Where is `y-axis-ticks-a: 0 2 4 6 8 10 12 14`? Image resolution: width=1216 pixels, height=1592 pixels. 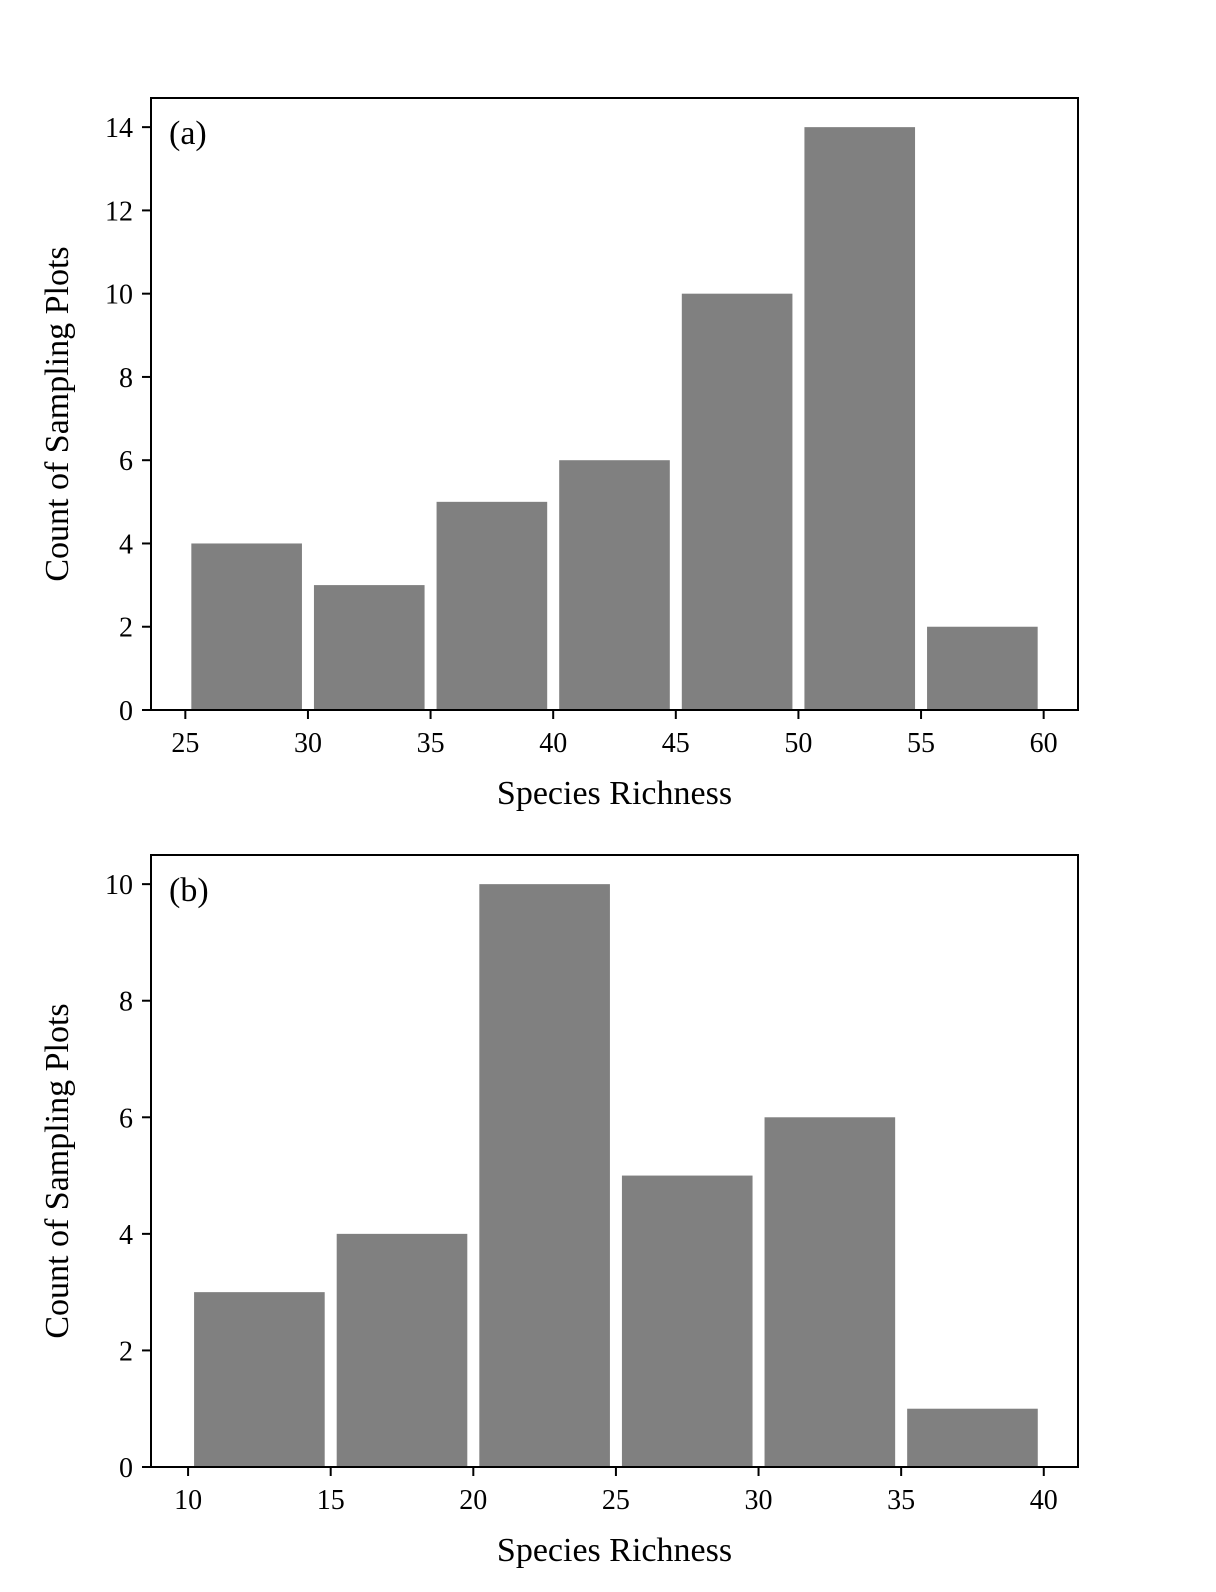 y-axis-ticks-a: 0 2 4 6 8 10 12 14 is located at coordinates (128, 420).